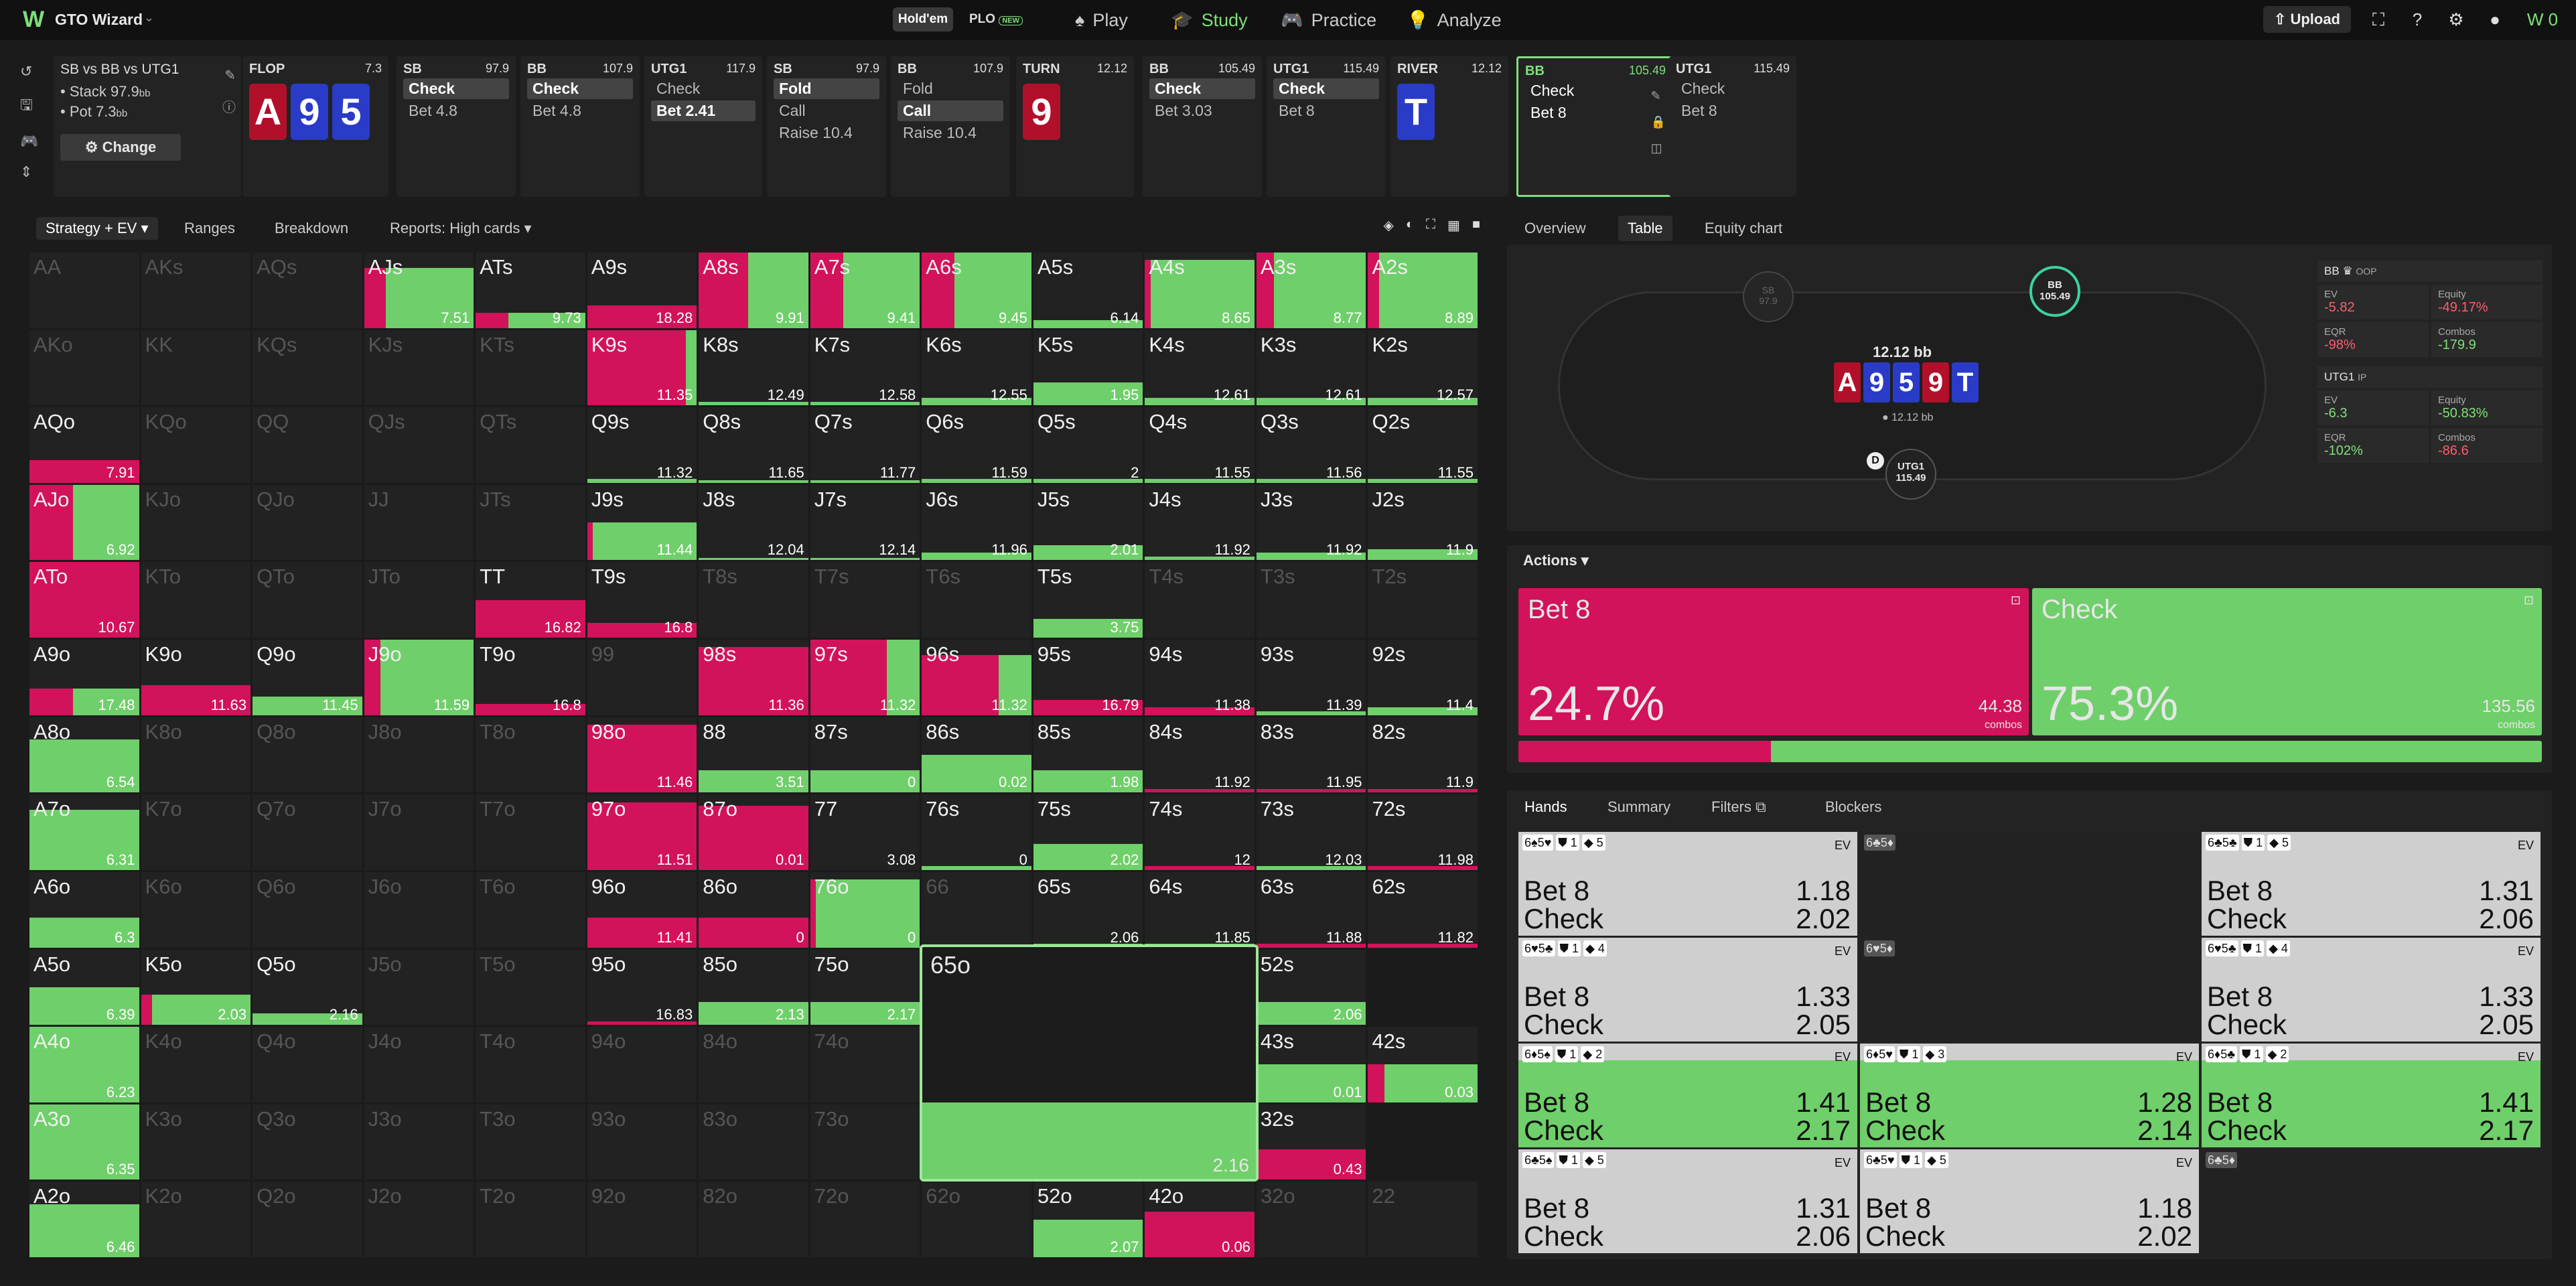 Image resolution: width=2576 pixels, height=1286 pixels. Describe the element at coordinates (530, 1064) in the screenshot. I see `hand-cell: T4o` at that location.